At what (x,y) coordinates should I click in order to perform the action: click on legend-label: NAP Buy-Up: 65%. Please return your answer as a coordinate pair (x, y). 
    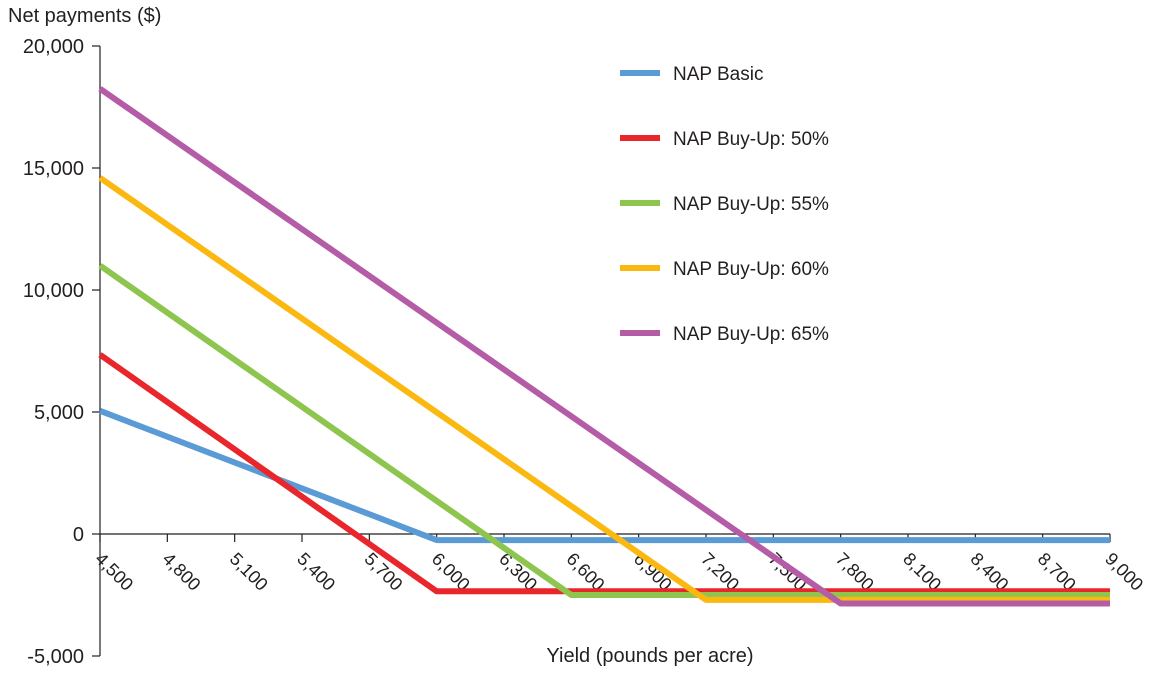
    Looking at the image, I should click on (751, 334).